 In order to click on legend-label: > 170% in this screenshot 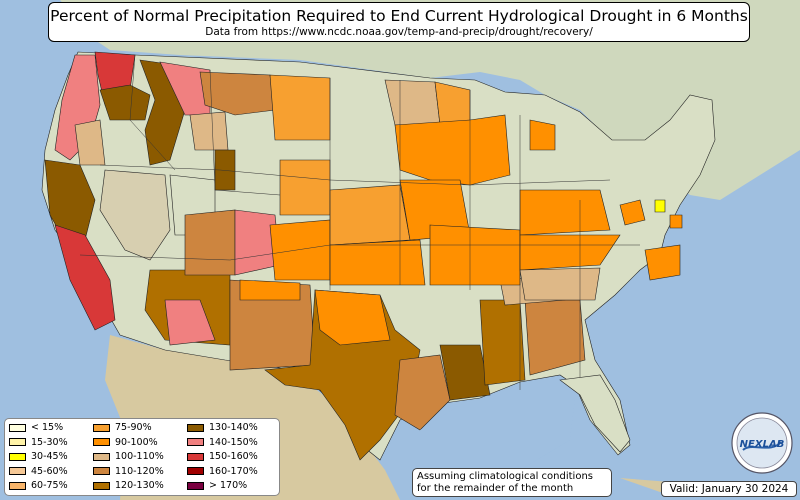, I will do `click(228, 485)`.